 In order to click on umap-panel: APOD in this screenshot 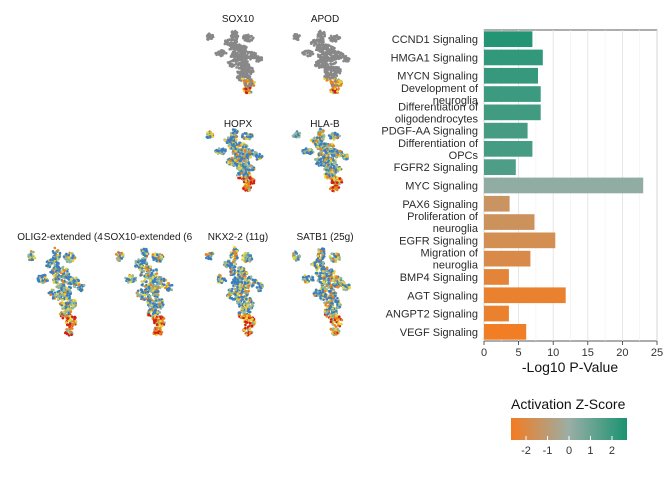, I will do `click(321, 54)`.